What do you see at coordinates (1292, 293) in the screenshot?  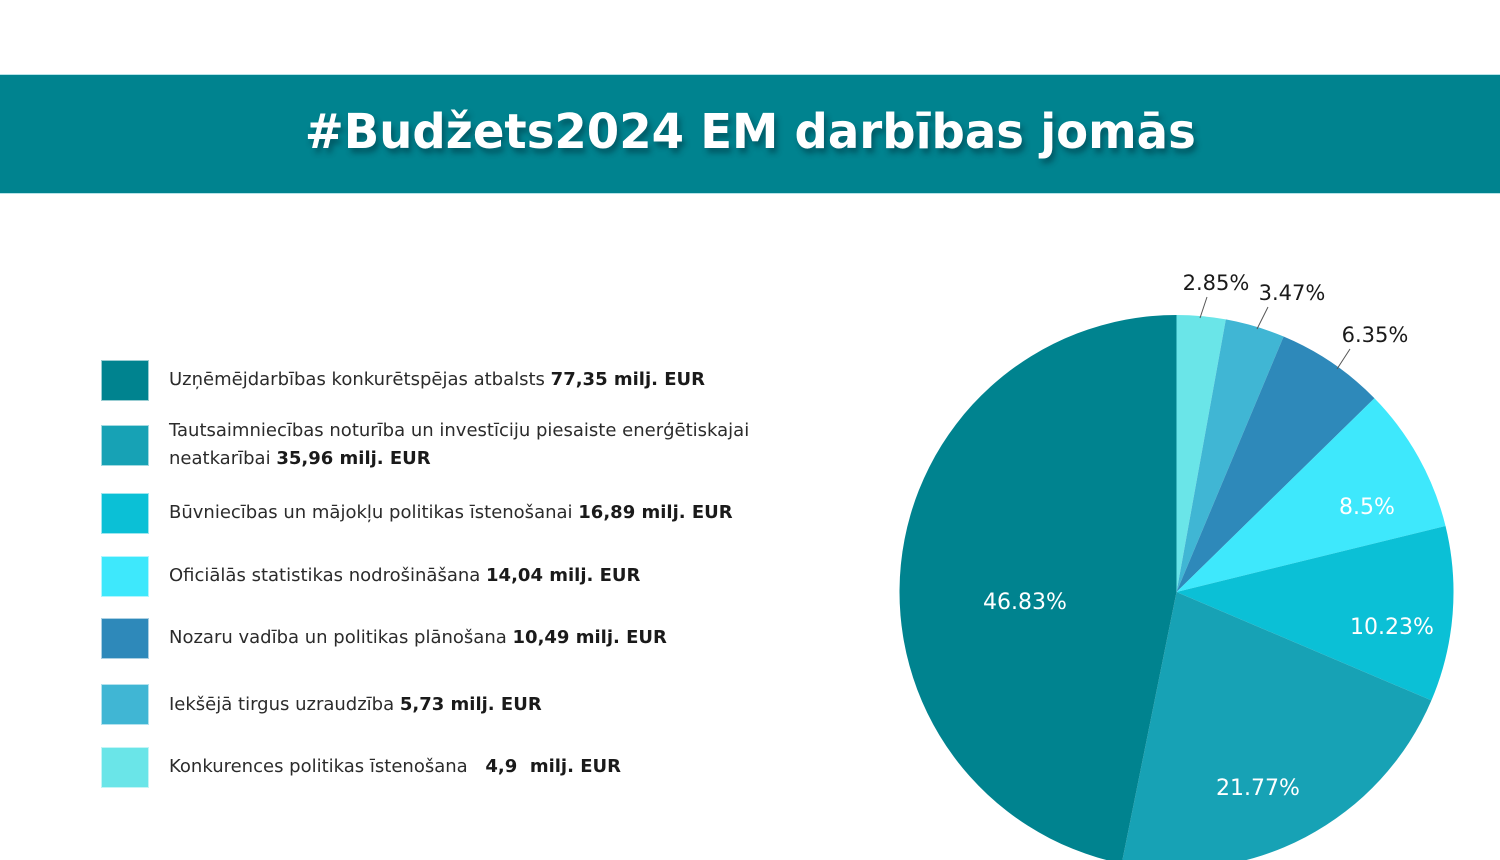 I see `pie-slice-label: 3.47%` at bounding box center [1292, 293].